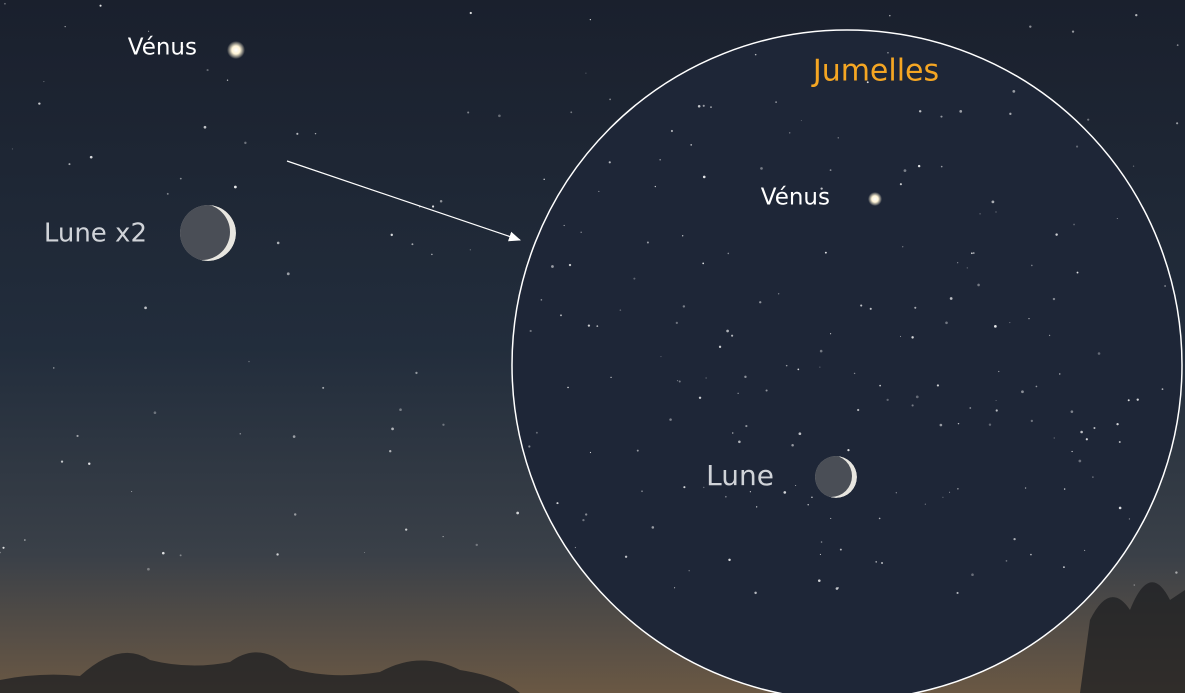 This screenshot has width=1185, height=693. Describe the element at coordinates (740, 475) in the screenshot. I see `moon-zoom-label: Lune` at that location.